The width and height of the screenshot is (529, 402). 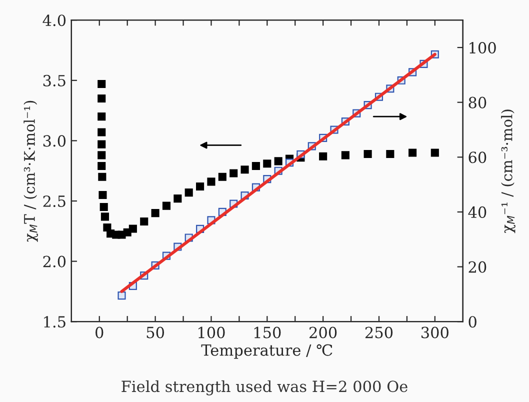 I want to click on x-tick-label: 0, so click(x=100, y=332).